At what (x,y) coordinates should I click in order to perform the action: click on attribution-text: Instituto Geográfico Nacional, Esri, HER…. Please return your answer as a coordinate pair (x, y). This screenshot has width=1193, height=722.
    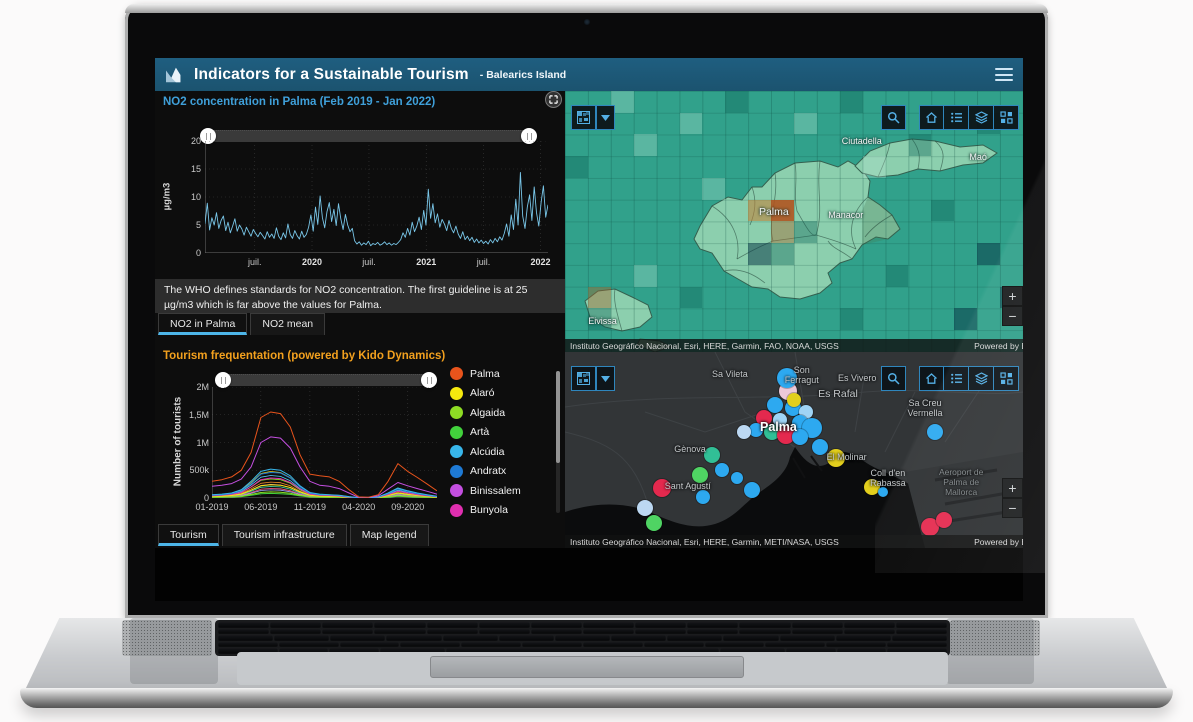
    Looking at the image, I should click on (704, 541).